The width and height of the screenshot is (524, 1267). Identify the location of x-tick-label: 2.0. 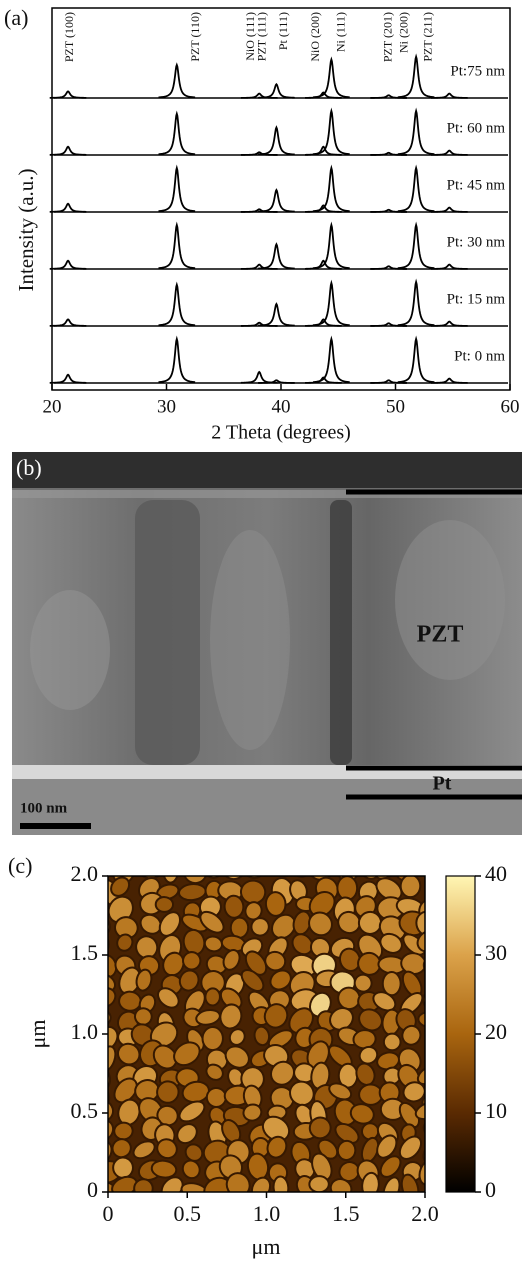
(425, 1213).